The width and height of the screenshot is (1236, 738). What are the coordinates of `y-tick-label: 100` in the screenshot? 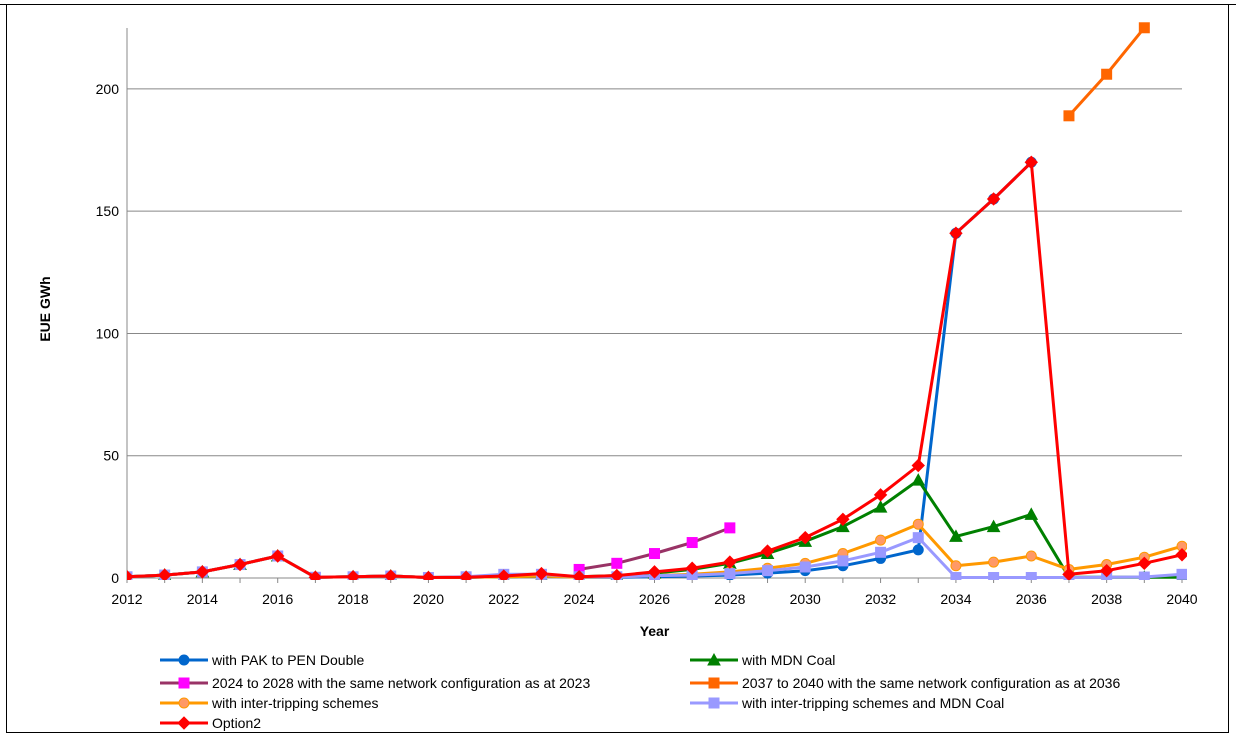 It's located at (108, 333).